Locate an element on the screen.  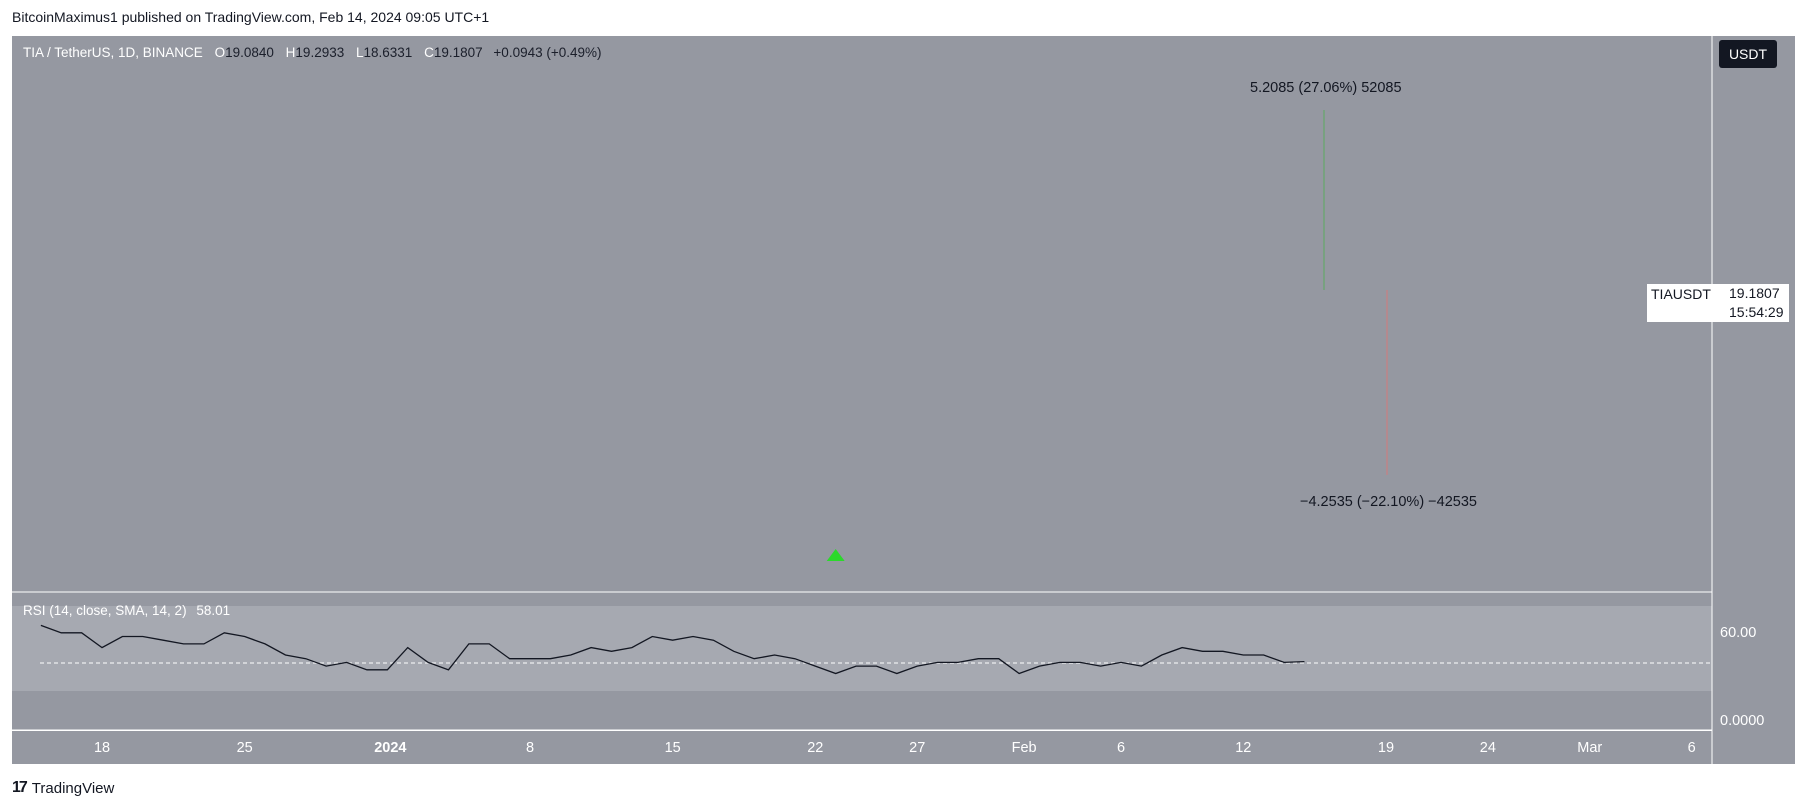
buy-signal-triangle-icon is located at coordinates (835, 555).